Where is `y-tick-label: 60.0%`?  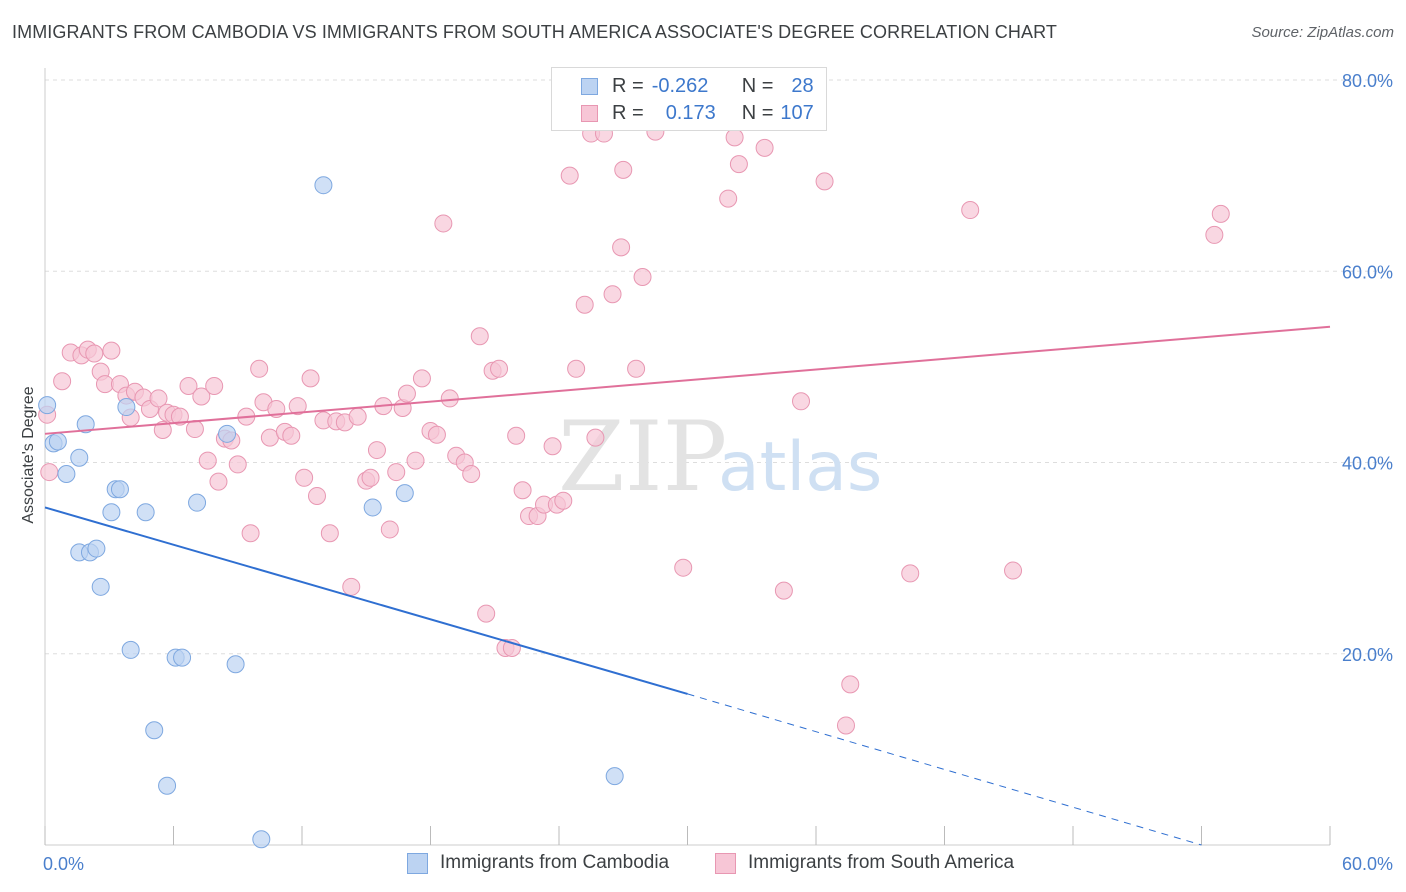 y-tick-label: 60.0% is located at coordinates (1367, 272).